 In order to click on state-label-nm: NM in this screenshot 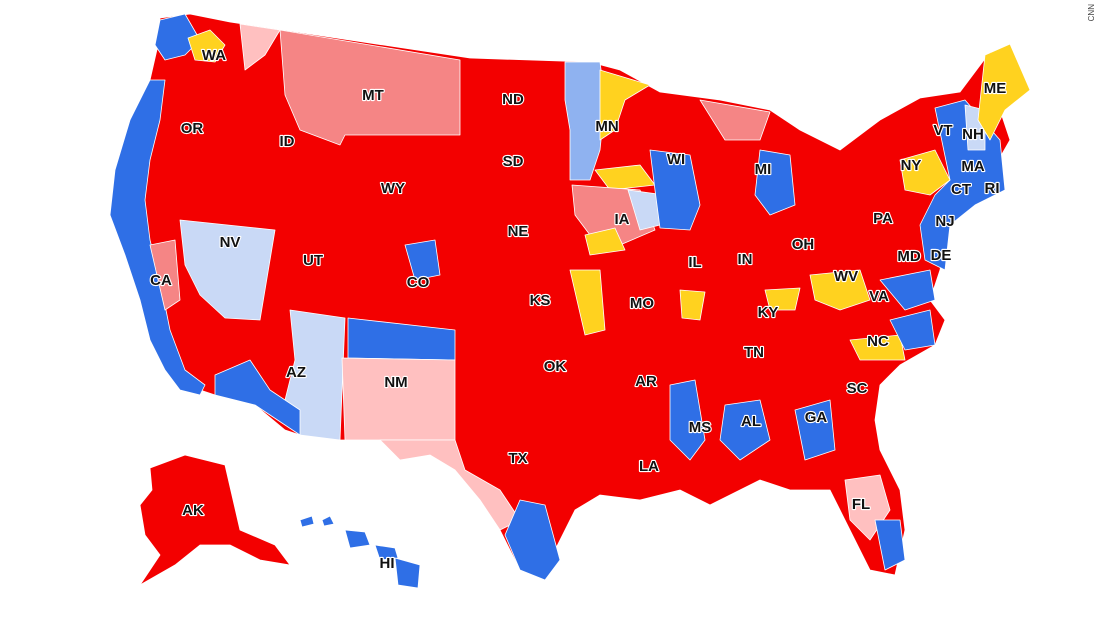, I will do `click(395, 382)`.